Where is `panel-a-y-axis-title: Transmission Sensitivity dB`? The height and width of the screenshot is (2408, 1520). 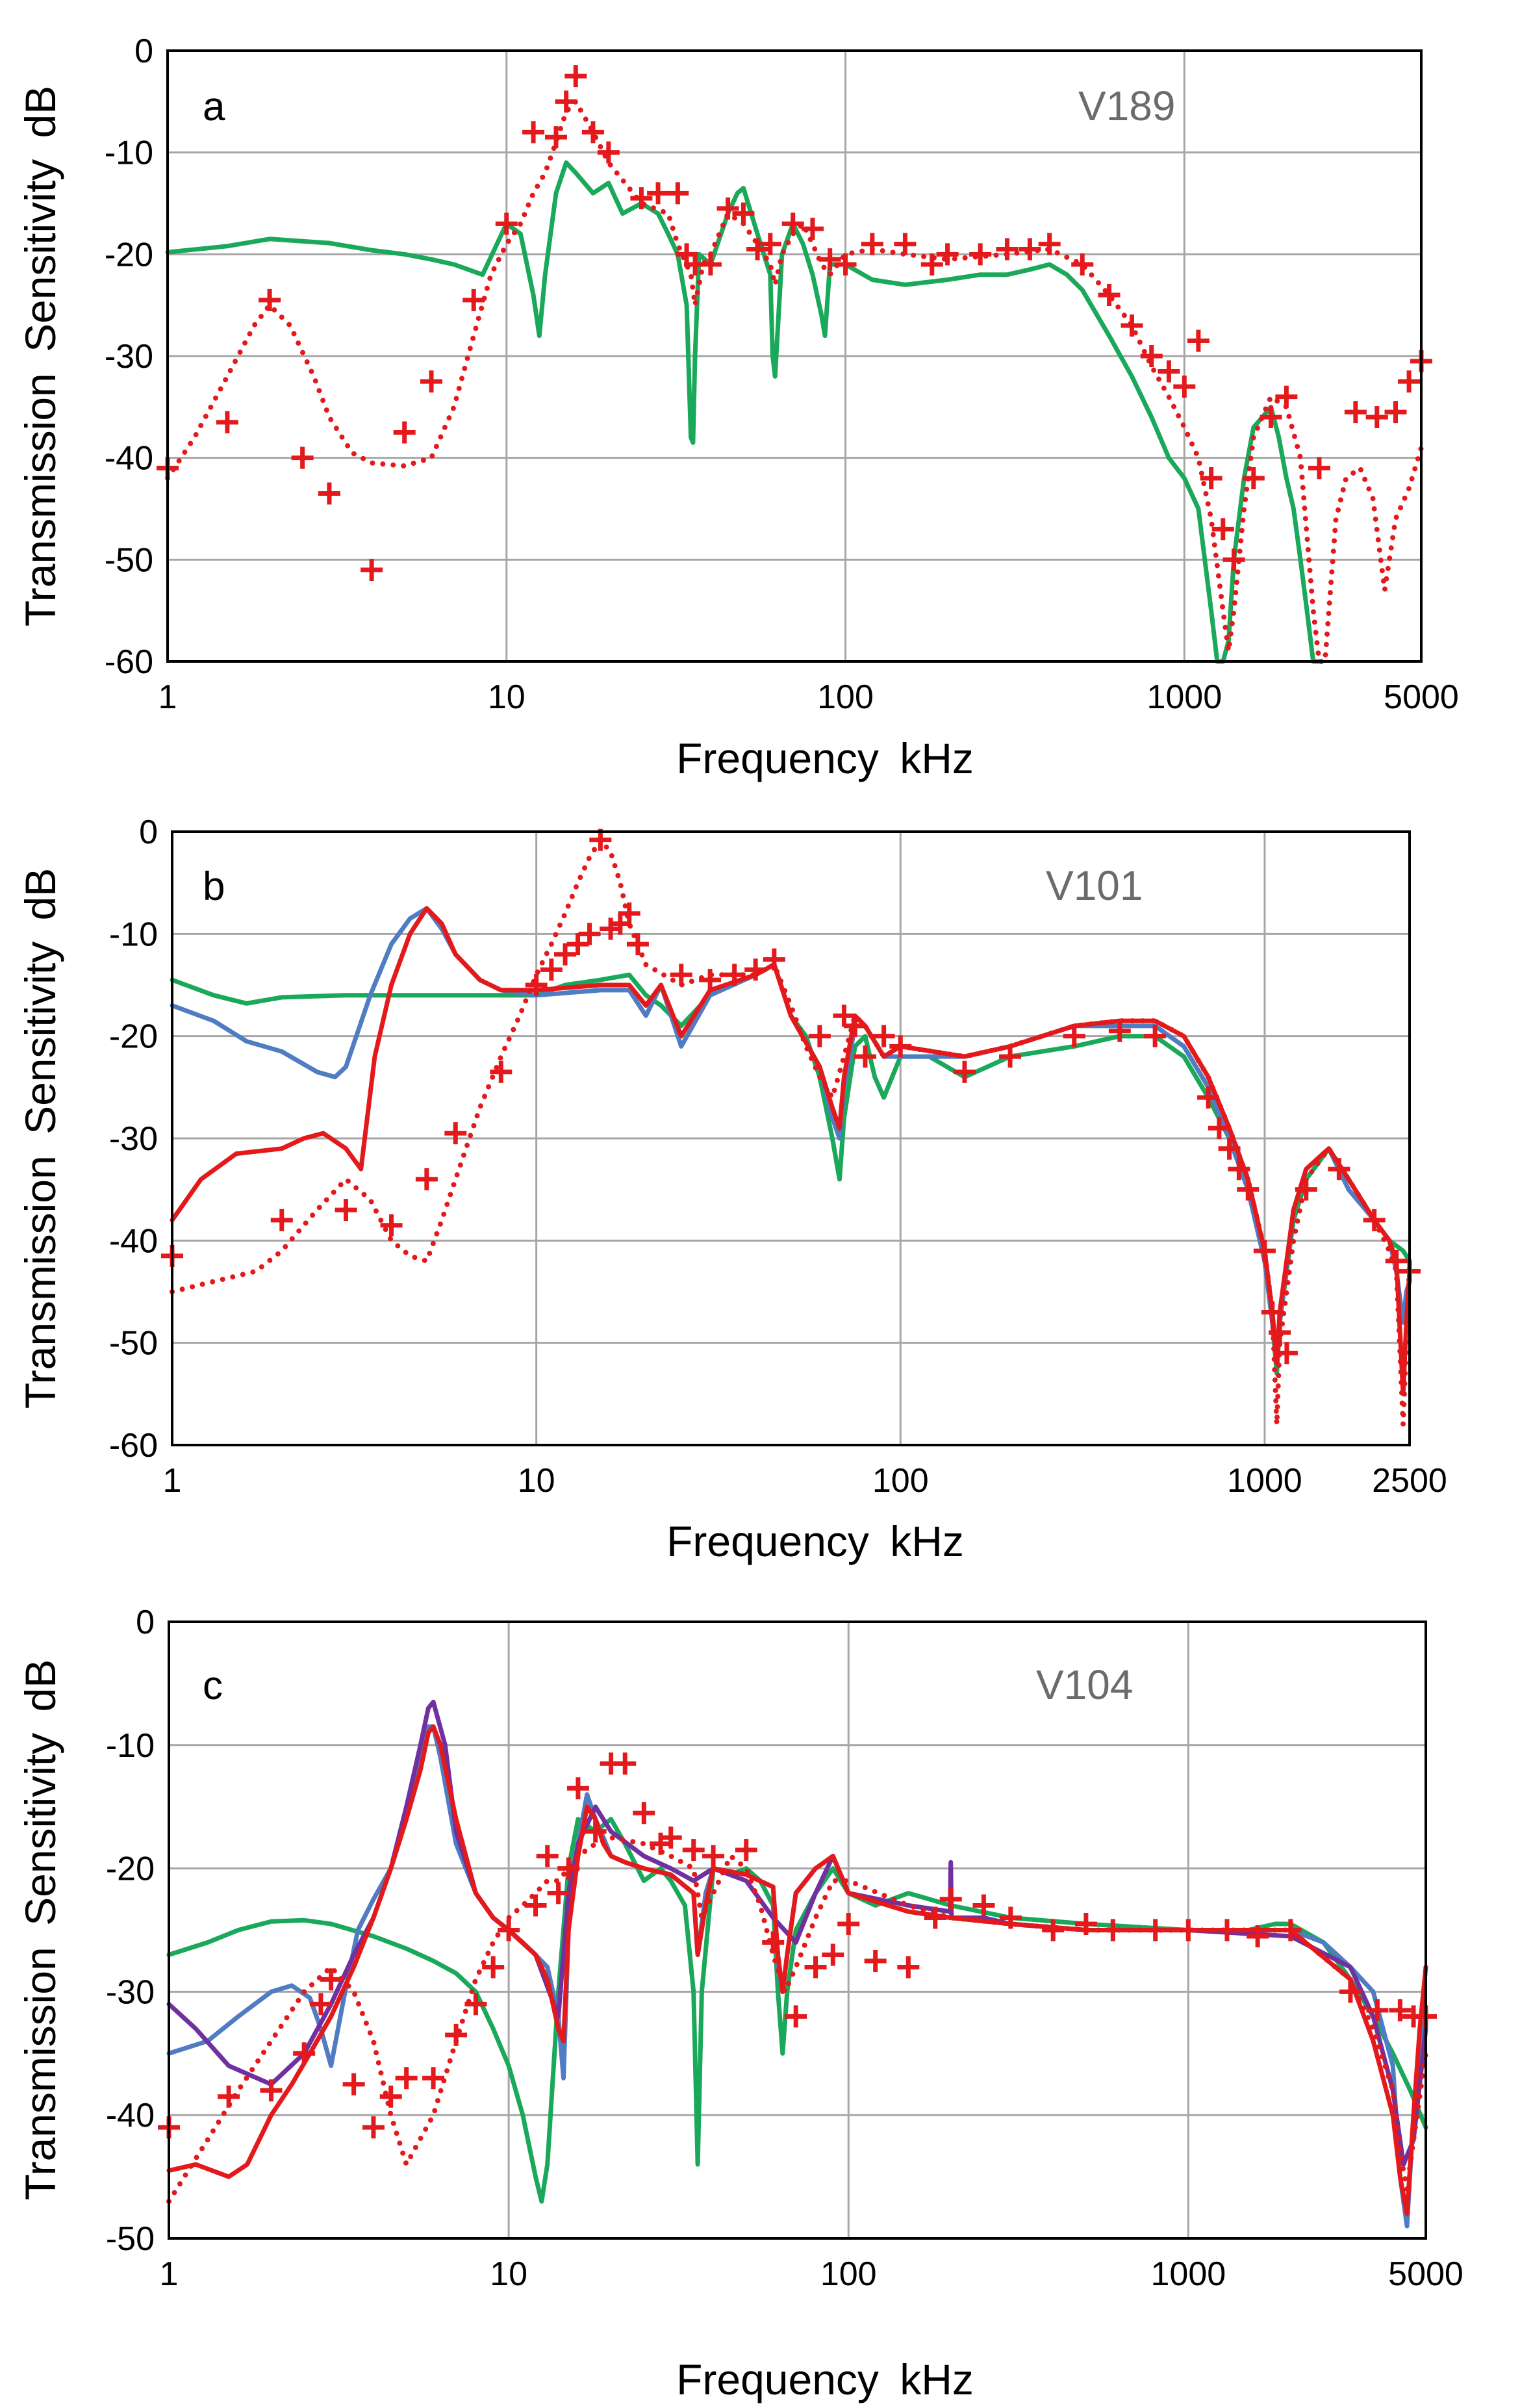
panel-a-y-axis-title: Transmission Sensitivity dB is located at coordinates (40, 356).